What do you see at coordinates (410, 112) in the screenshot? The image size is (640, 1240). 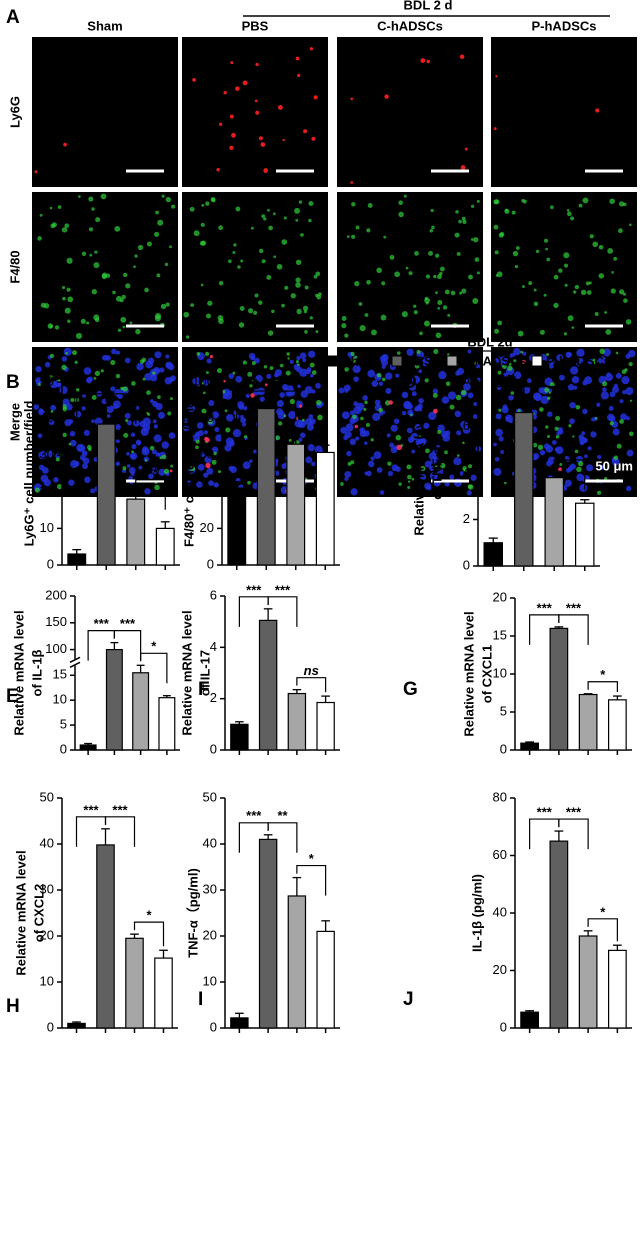 I see `micrograph-background` at bounding box center [410, 112].